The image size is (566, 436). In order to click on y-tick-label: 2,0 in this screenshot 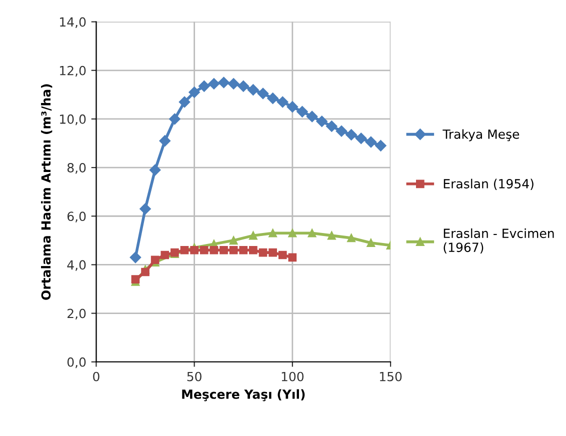, I will do `click(77, 314)`.